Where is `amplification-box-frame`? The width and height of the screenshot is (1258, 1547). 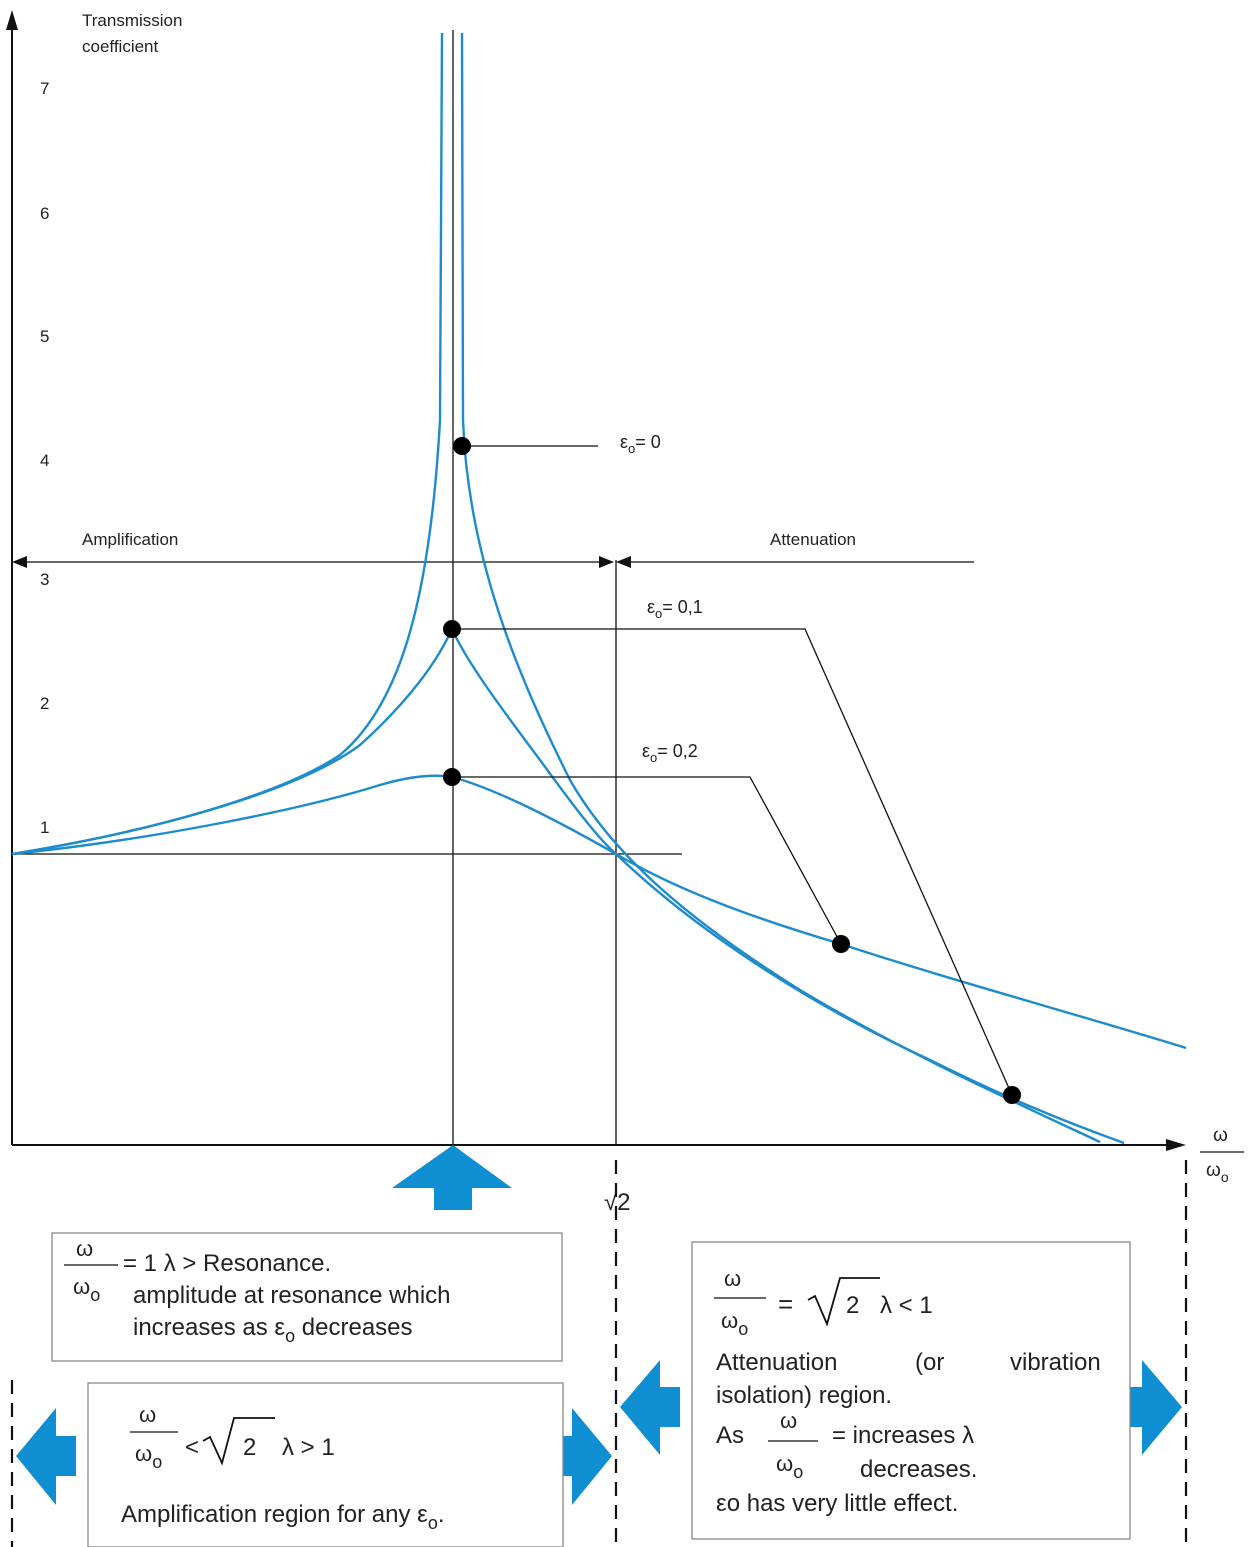
amplification-box-frame is located at coordinates (325, 1464).